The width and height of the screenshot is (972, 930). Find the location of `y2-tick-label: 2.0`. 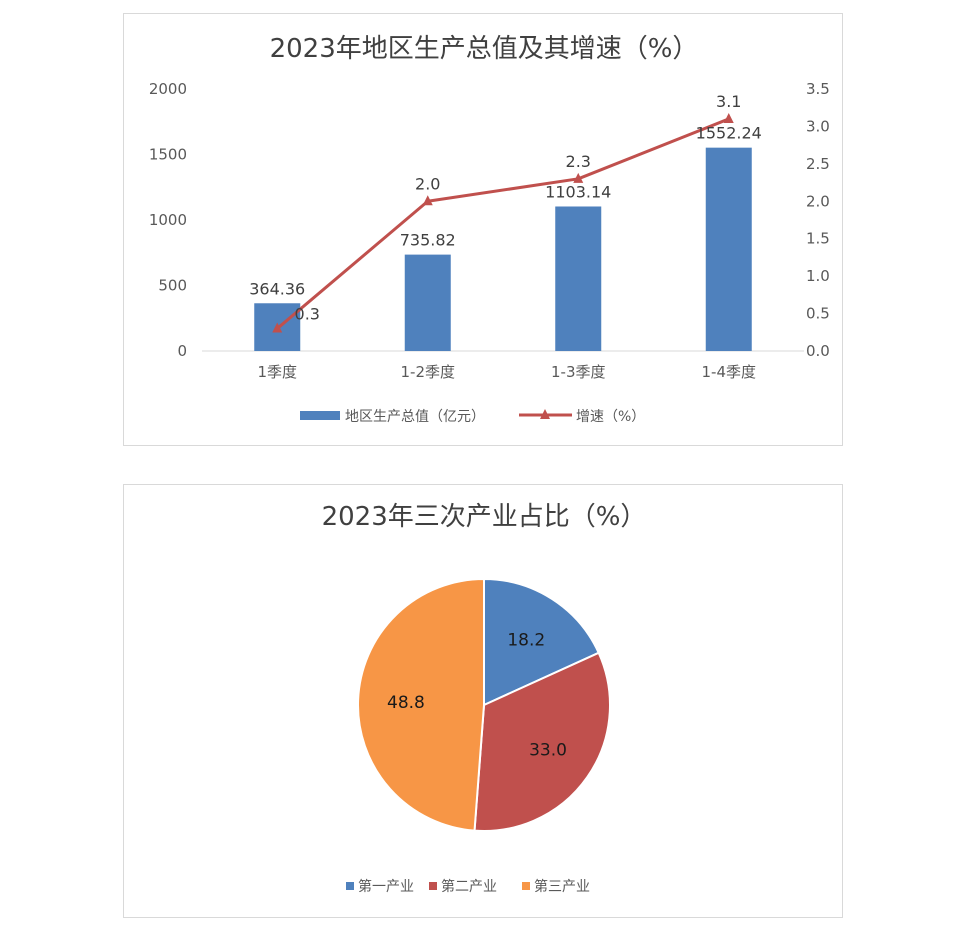

y2-tick-label: 2.0 is located at coordinates (818, 201).